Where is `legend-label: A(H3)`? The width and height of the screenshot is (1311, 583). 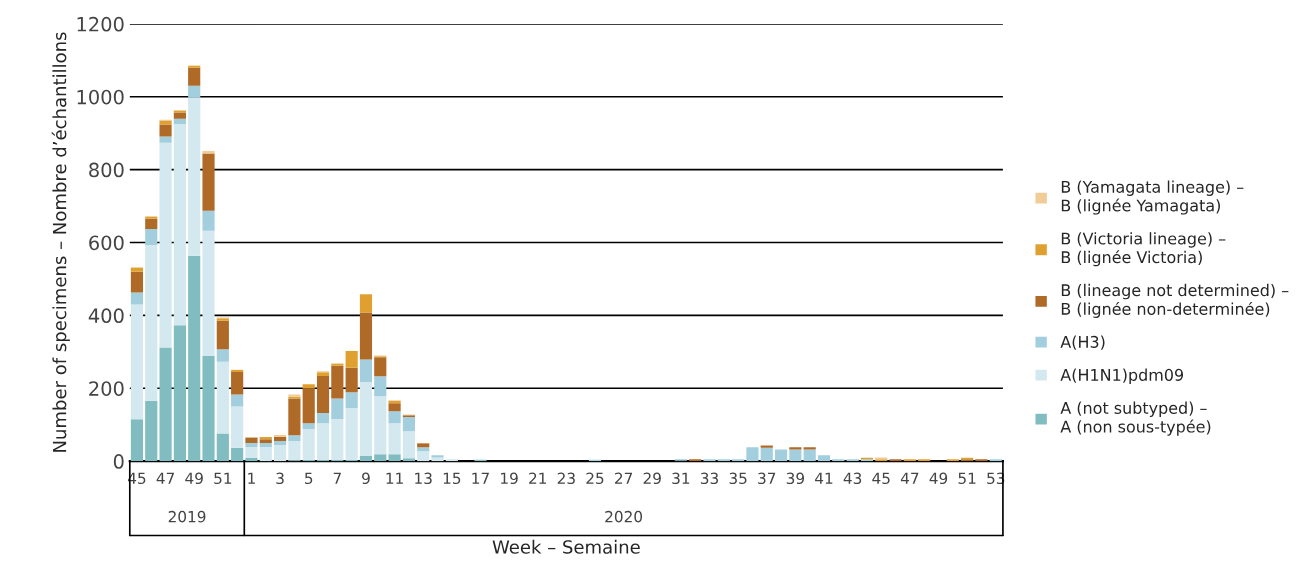 legend-label: A(H3) is located at coordinates (1082, 342).